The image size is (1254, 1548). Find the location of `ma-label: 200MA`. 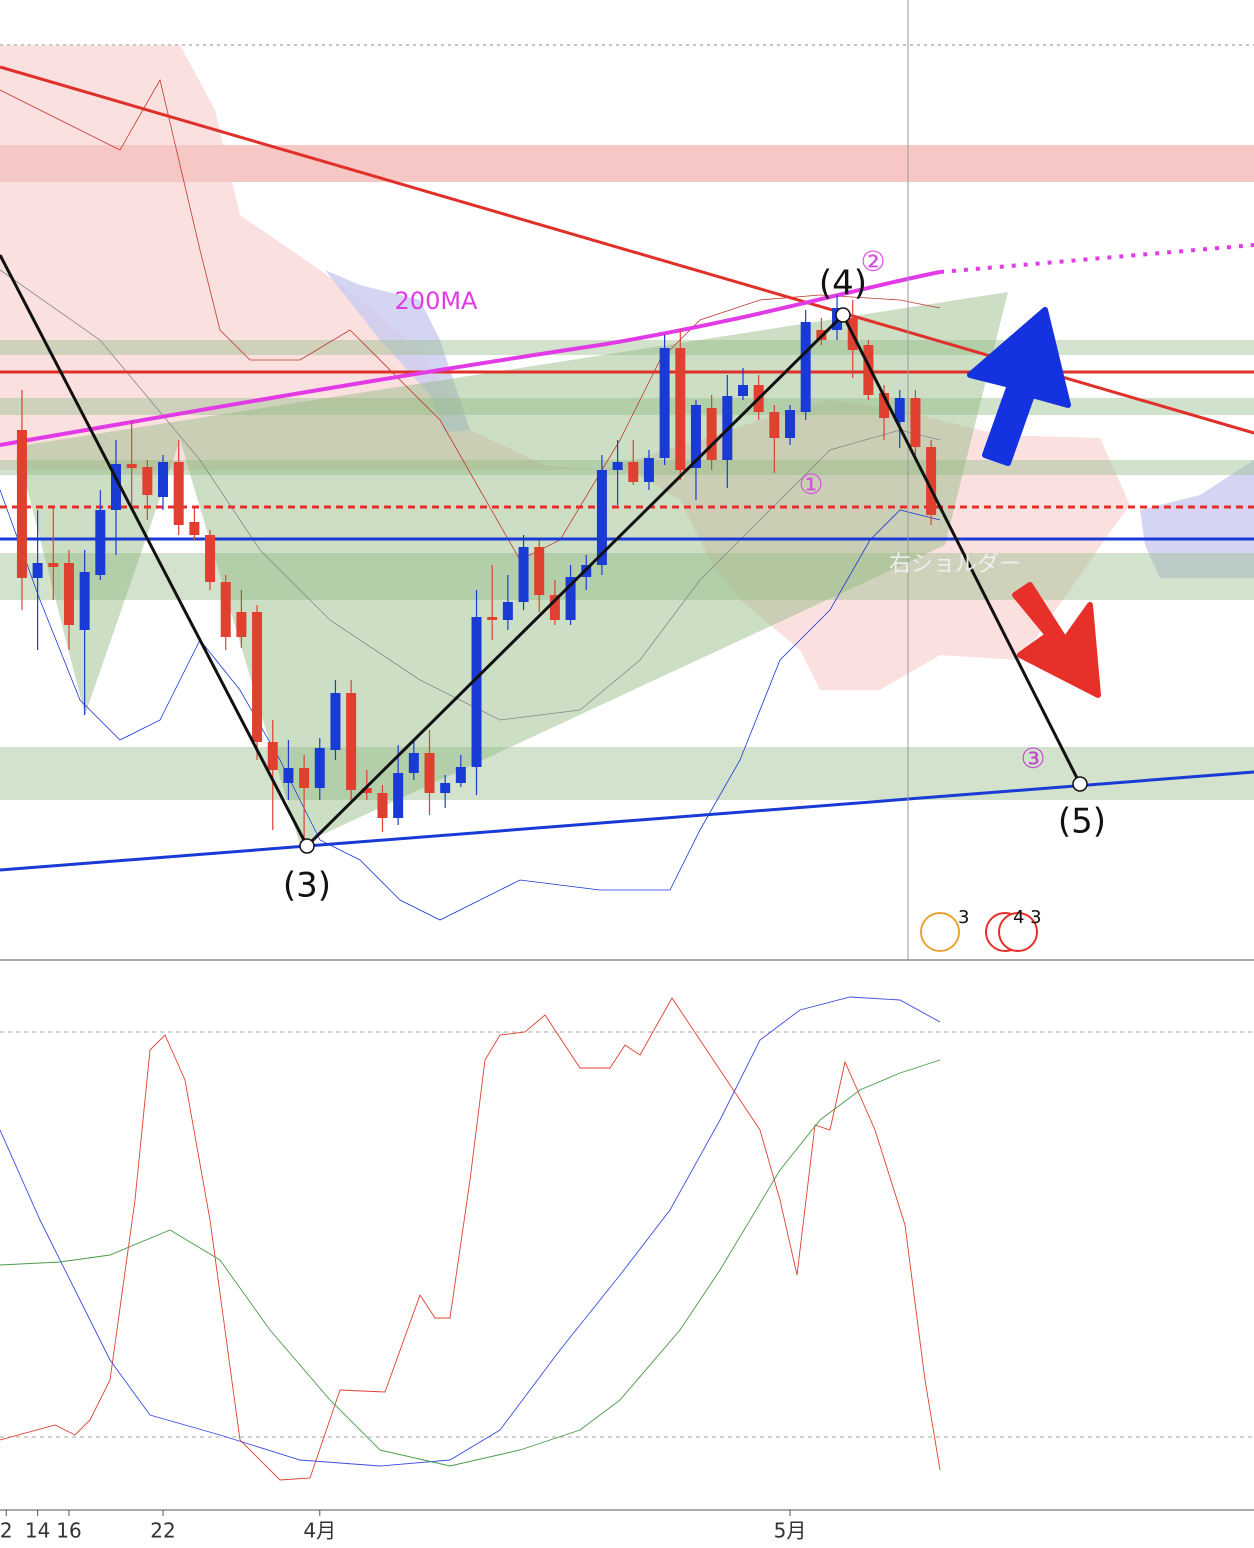

ma-label: 200MA is located at coordinates (437, 301).